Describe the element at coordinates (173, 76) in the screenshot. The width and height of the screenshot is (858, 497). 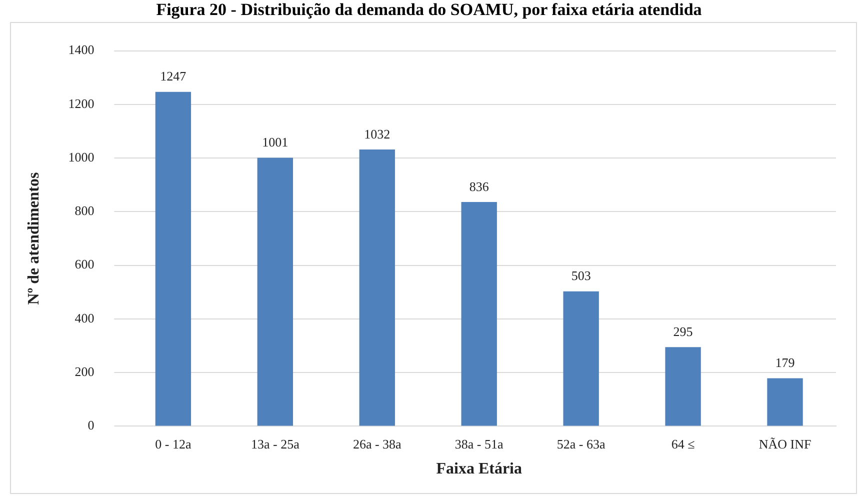
I see `data-label: 1247` at that location.